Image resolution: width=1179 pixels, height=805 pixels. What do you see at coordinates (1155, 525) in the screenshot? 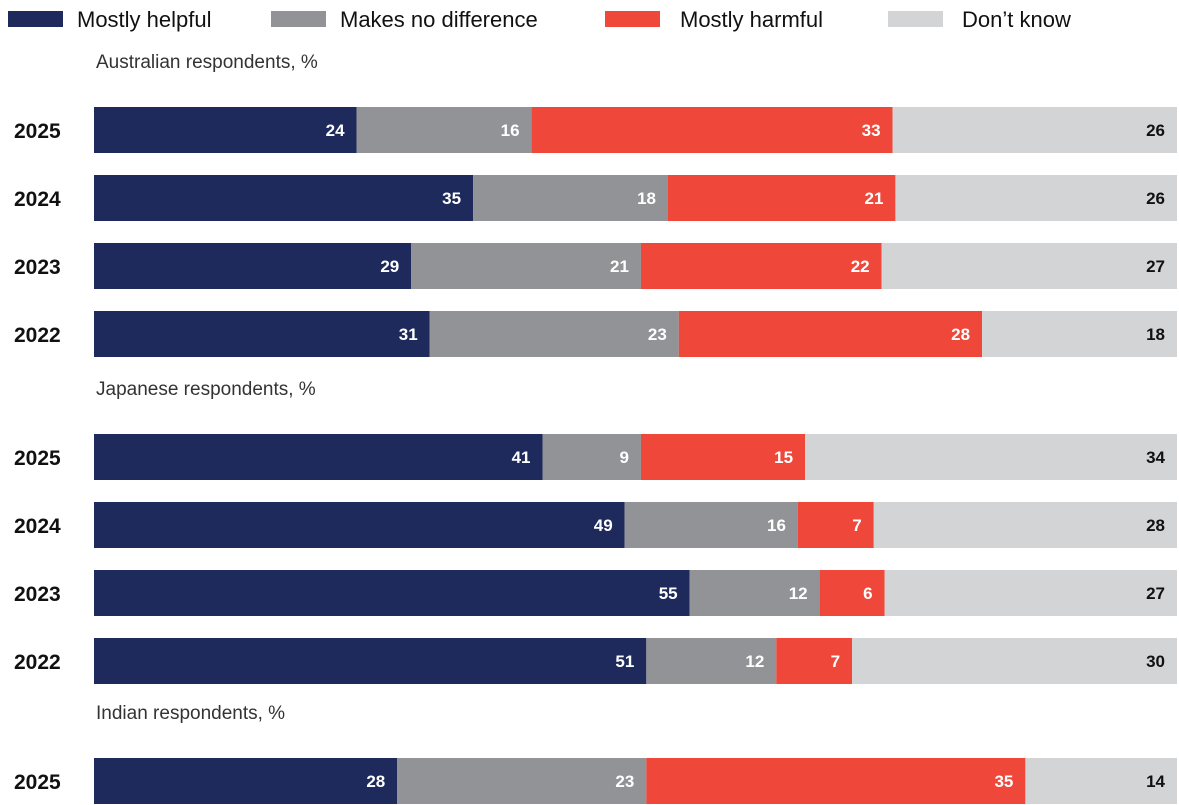
I see `data-label-japanese-2024-don-t-know: 28` at bounding box center [1155, 525].